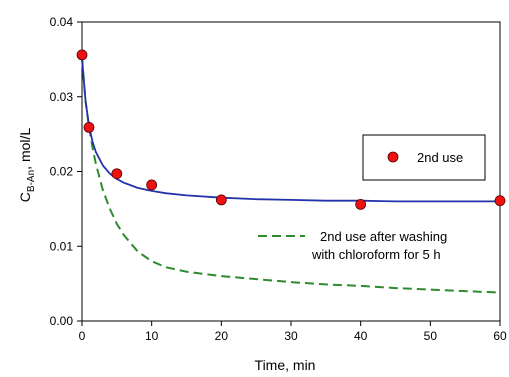 The height and width of the screenshot is (377, 509). I want to click on y-tick-label: 0.04, so click(62, 22).